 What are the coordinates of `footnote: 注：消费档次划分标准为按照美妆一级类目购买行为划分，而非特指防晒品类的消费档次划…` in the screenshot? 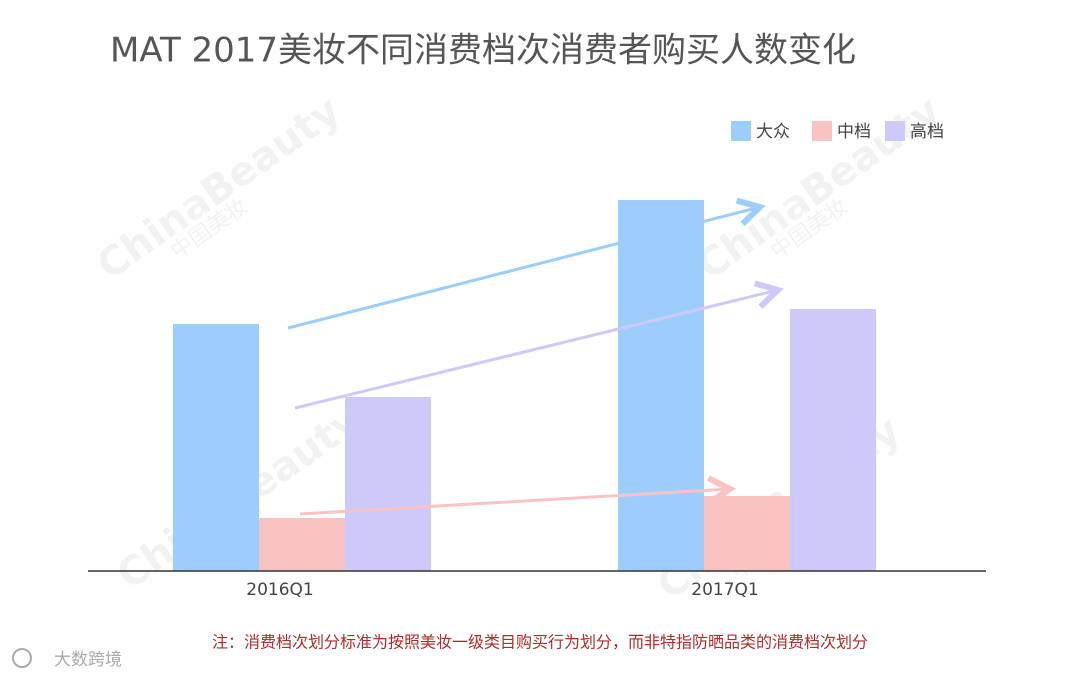 It's located at (540, 642).